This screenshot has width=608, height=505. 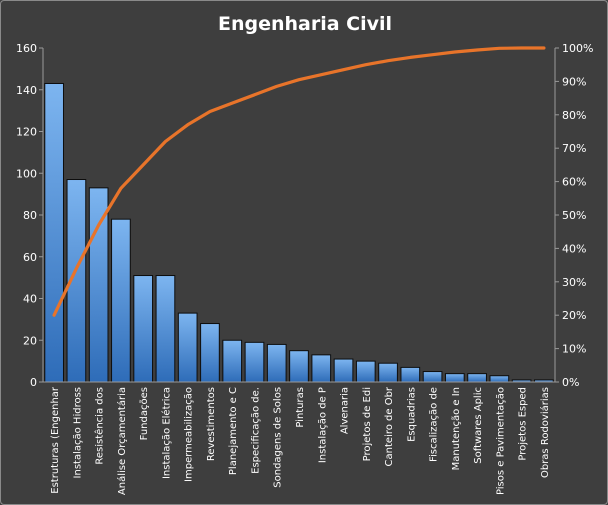 What do you see at coordinates (278, 437) in the screenshot?
I see `x-category-label: Sondagens de Solos` at bounding box center [278, 437].